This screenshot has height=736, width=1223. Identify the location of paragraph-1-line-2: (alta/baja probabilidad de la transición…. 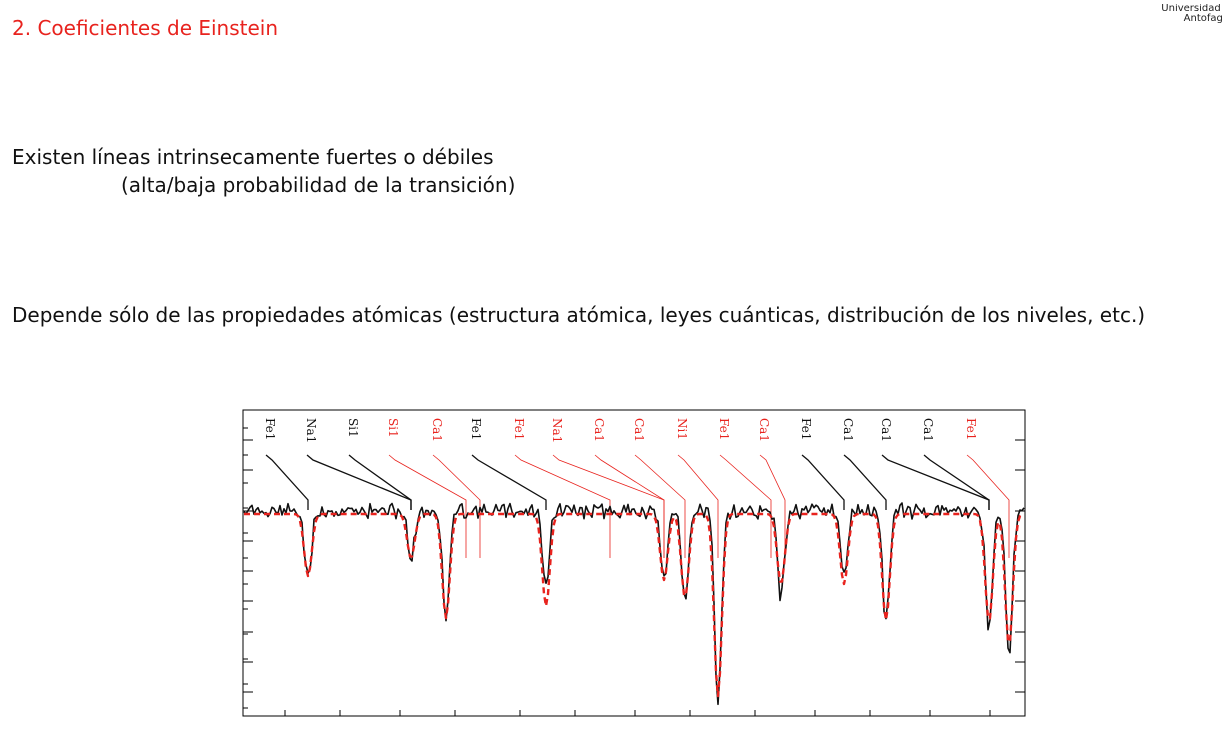
(318, 185).